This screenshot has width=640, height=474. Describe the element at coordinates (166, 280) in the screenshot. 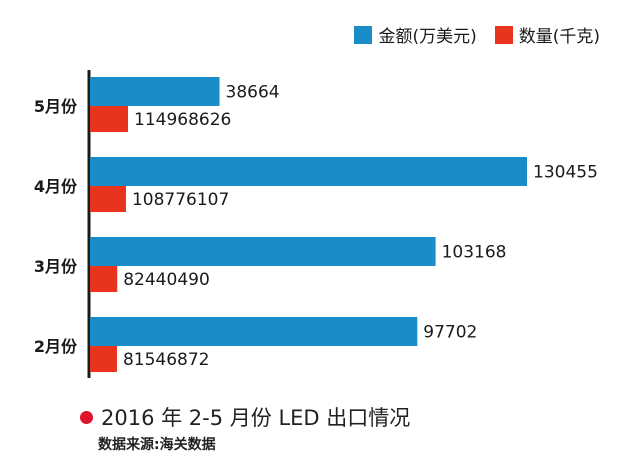

I see `data-label-quantity: 82440490` at that location.